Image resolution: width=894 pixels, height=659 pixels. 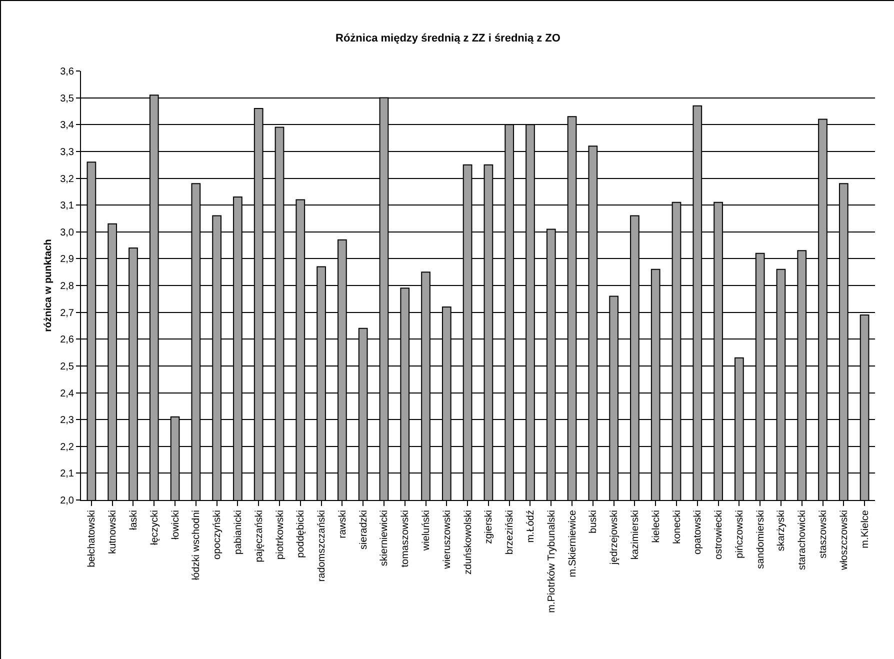 What do you see at coordinates (594, 522) in the screenshot?
I see `x-tick-label: buski` at bounding box center [594, 522].